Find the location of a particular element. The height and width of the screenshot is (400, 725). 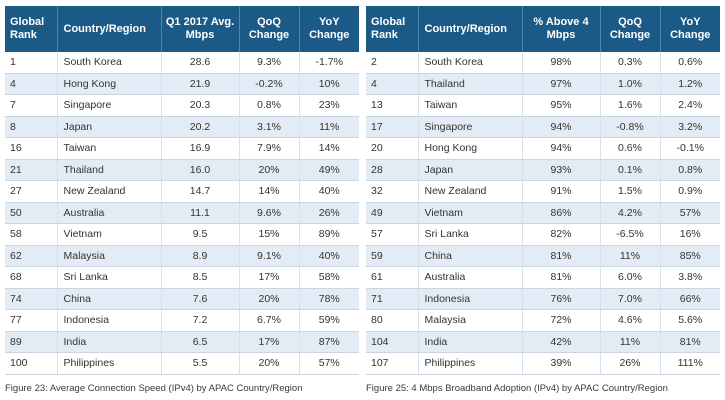

cell-global-rank: 49 is located at coordinates (392, 213).